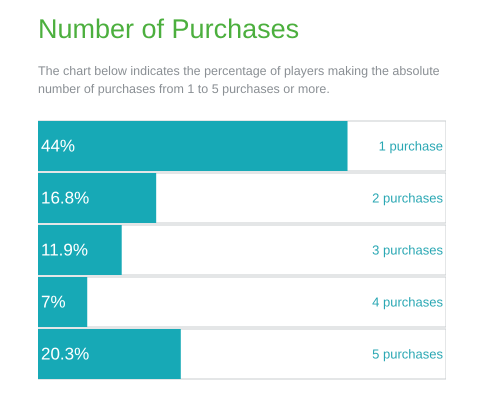 The width and height of the screenshot is (484, 411). What do you see at coordinates (65, 198) in the screenshot?
I see `data-label: 16.8%` at bounding box center [65, 198].